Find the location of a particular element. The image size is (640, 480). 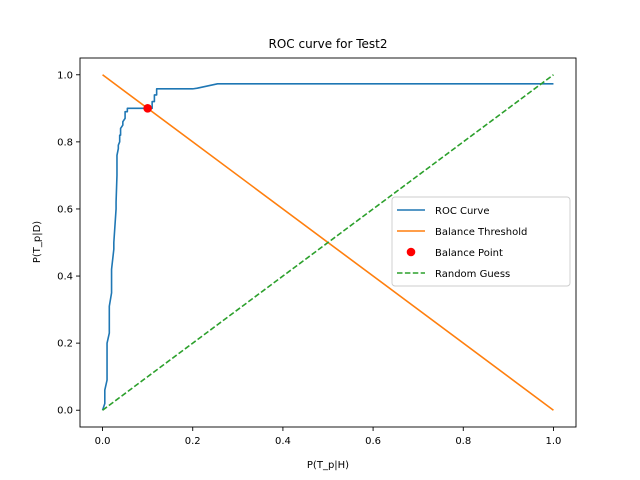

legend-random-guess-label: Random Guess is located at coordinates (472, 274).